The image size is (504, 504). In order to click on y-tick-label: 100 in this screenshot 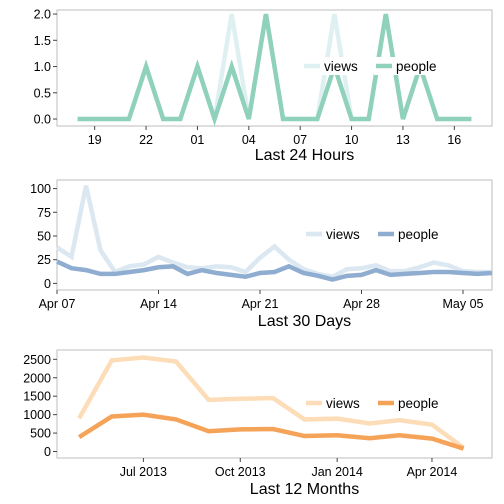, I will do `click(40, 189)`.